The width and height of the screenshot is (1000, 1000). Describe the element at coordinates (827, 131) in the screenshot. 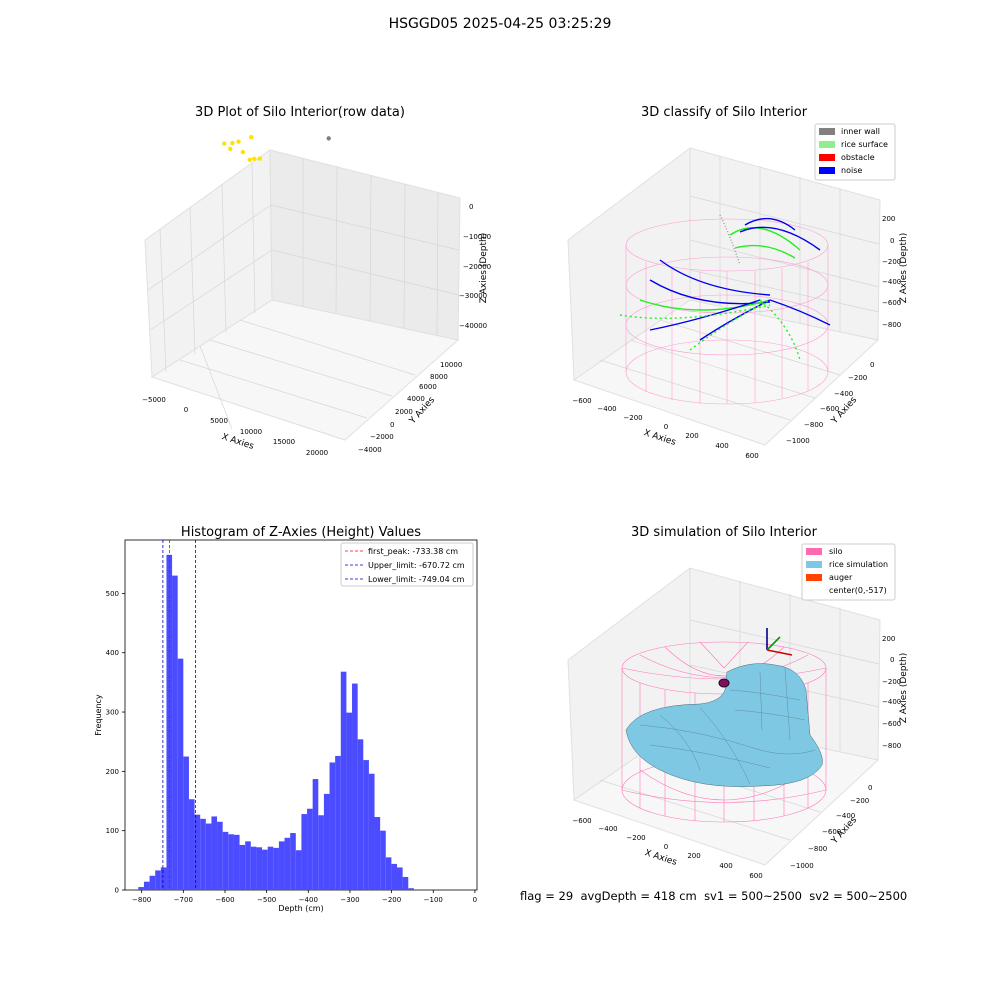

I see `legend-swatch-inner-wall` at that location.